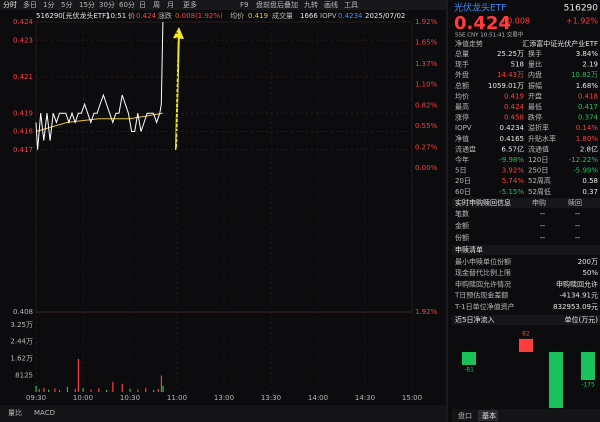 The height and width of the screenshot is (422, 600). What do you see at coordinates (577, 283) in the screenshot?
I see `row-value: 申购赎回允许` at bounding box center [577, 283].